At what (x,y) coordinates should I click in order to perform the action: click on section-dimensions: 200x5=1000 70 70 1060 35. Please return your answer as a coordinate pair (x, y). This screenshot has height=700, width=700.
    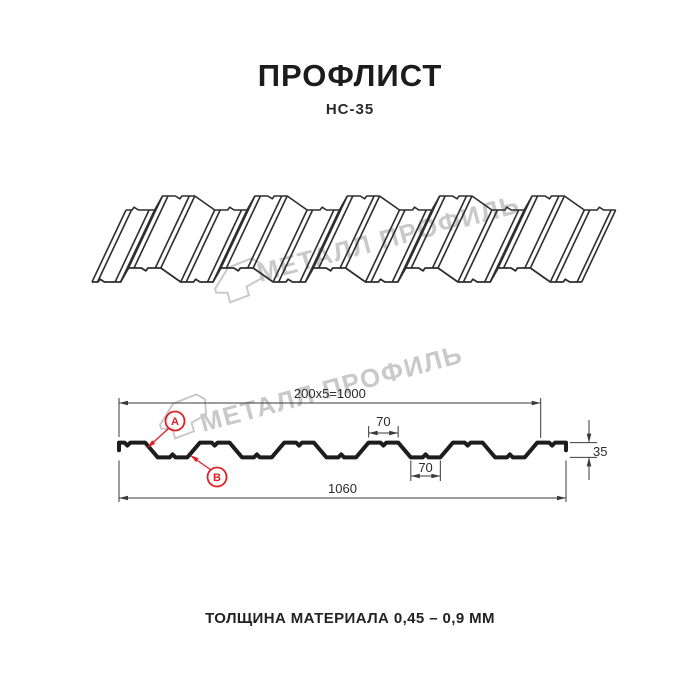
    Looking at the image, I should click on (362, 444).